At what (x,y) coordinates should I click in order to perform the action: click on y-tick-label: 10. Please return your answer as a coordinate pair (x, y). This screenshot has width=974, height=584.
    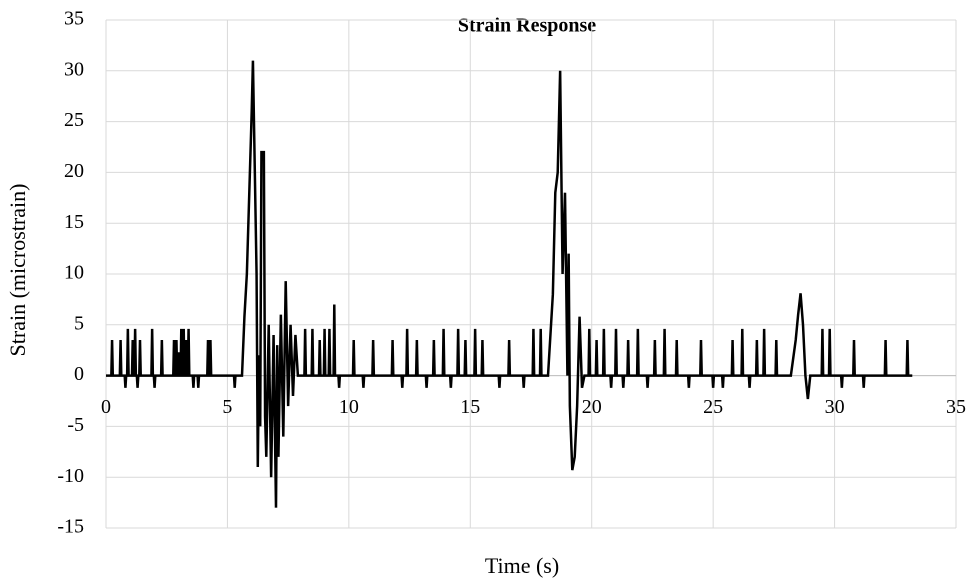
    Looking at the image, I should click on (74, 273).